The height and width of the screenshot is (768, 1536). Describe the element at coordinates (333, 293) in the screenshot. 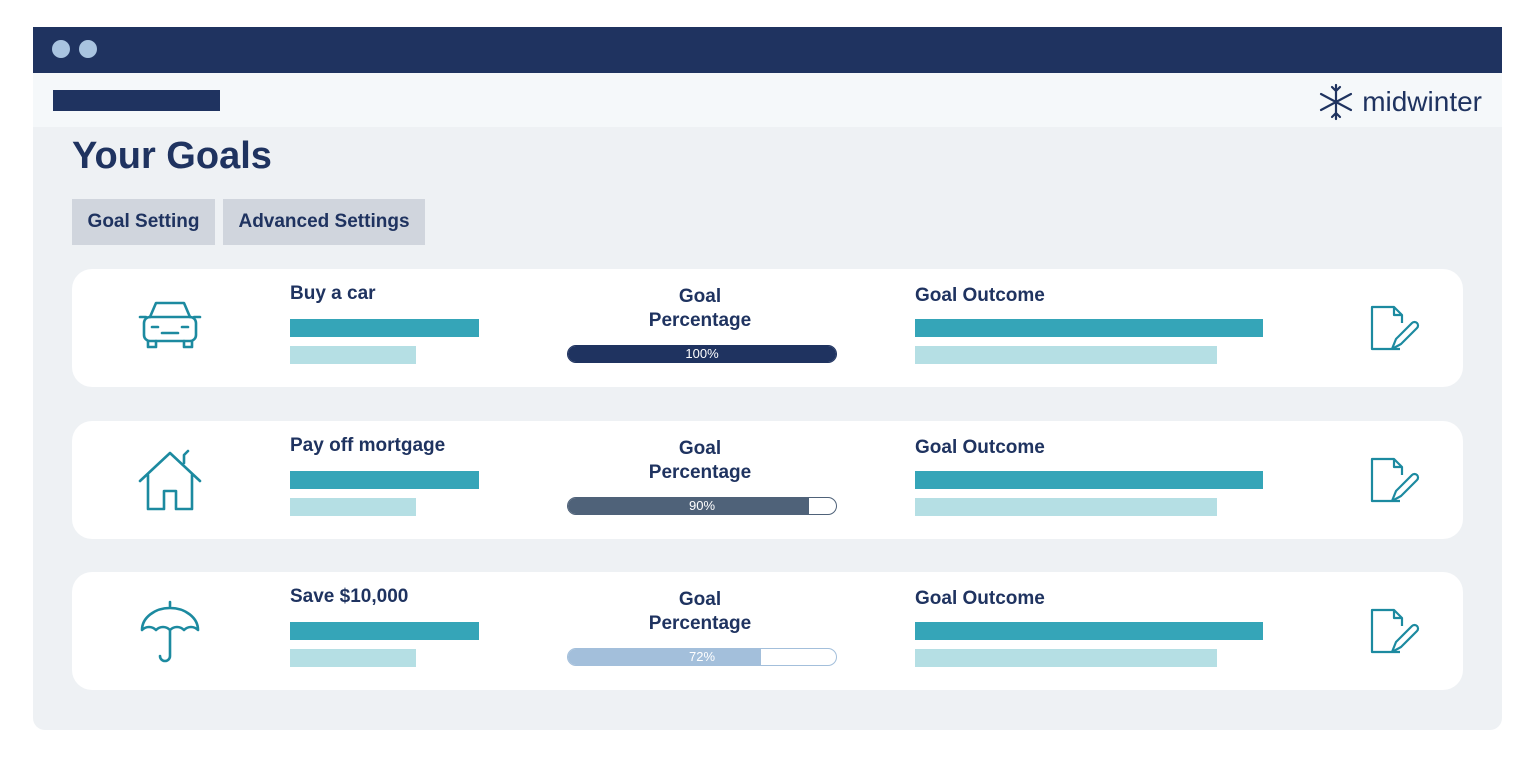

I see `goal-title: Buy a car` at that location.